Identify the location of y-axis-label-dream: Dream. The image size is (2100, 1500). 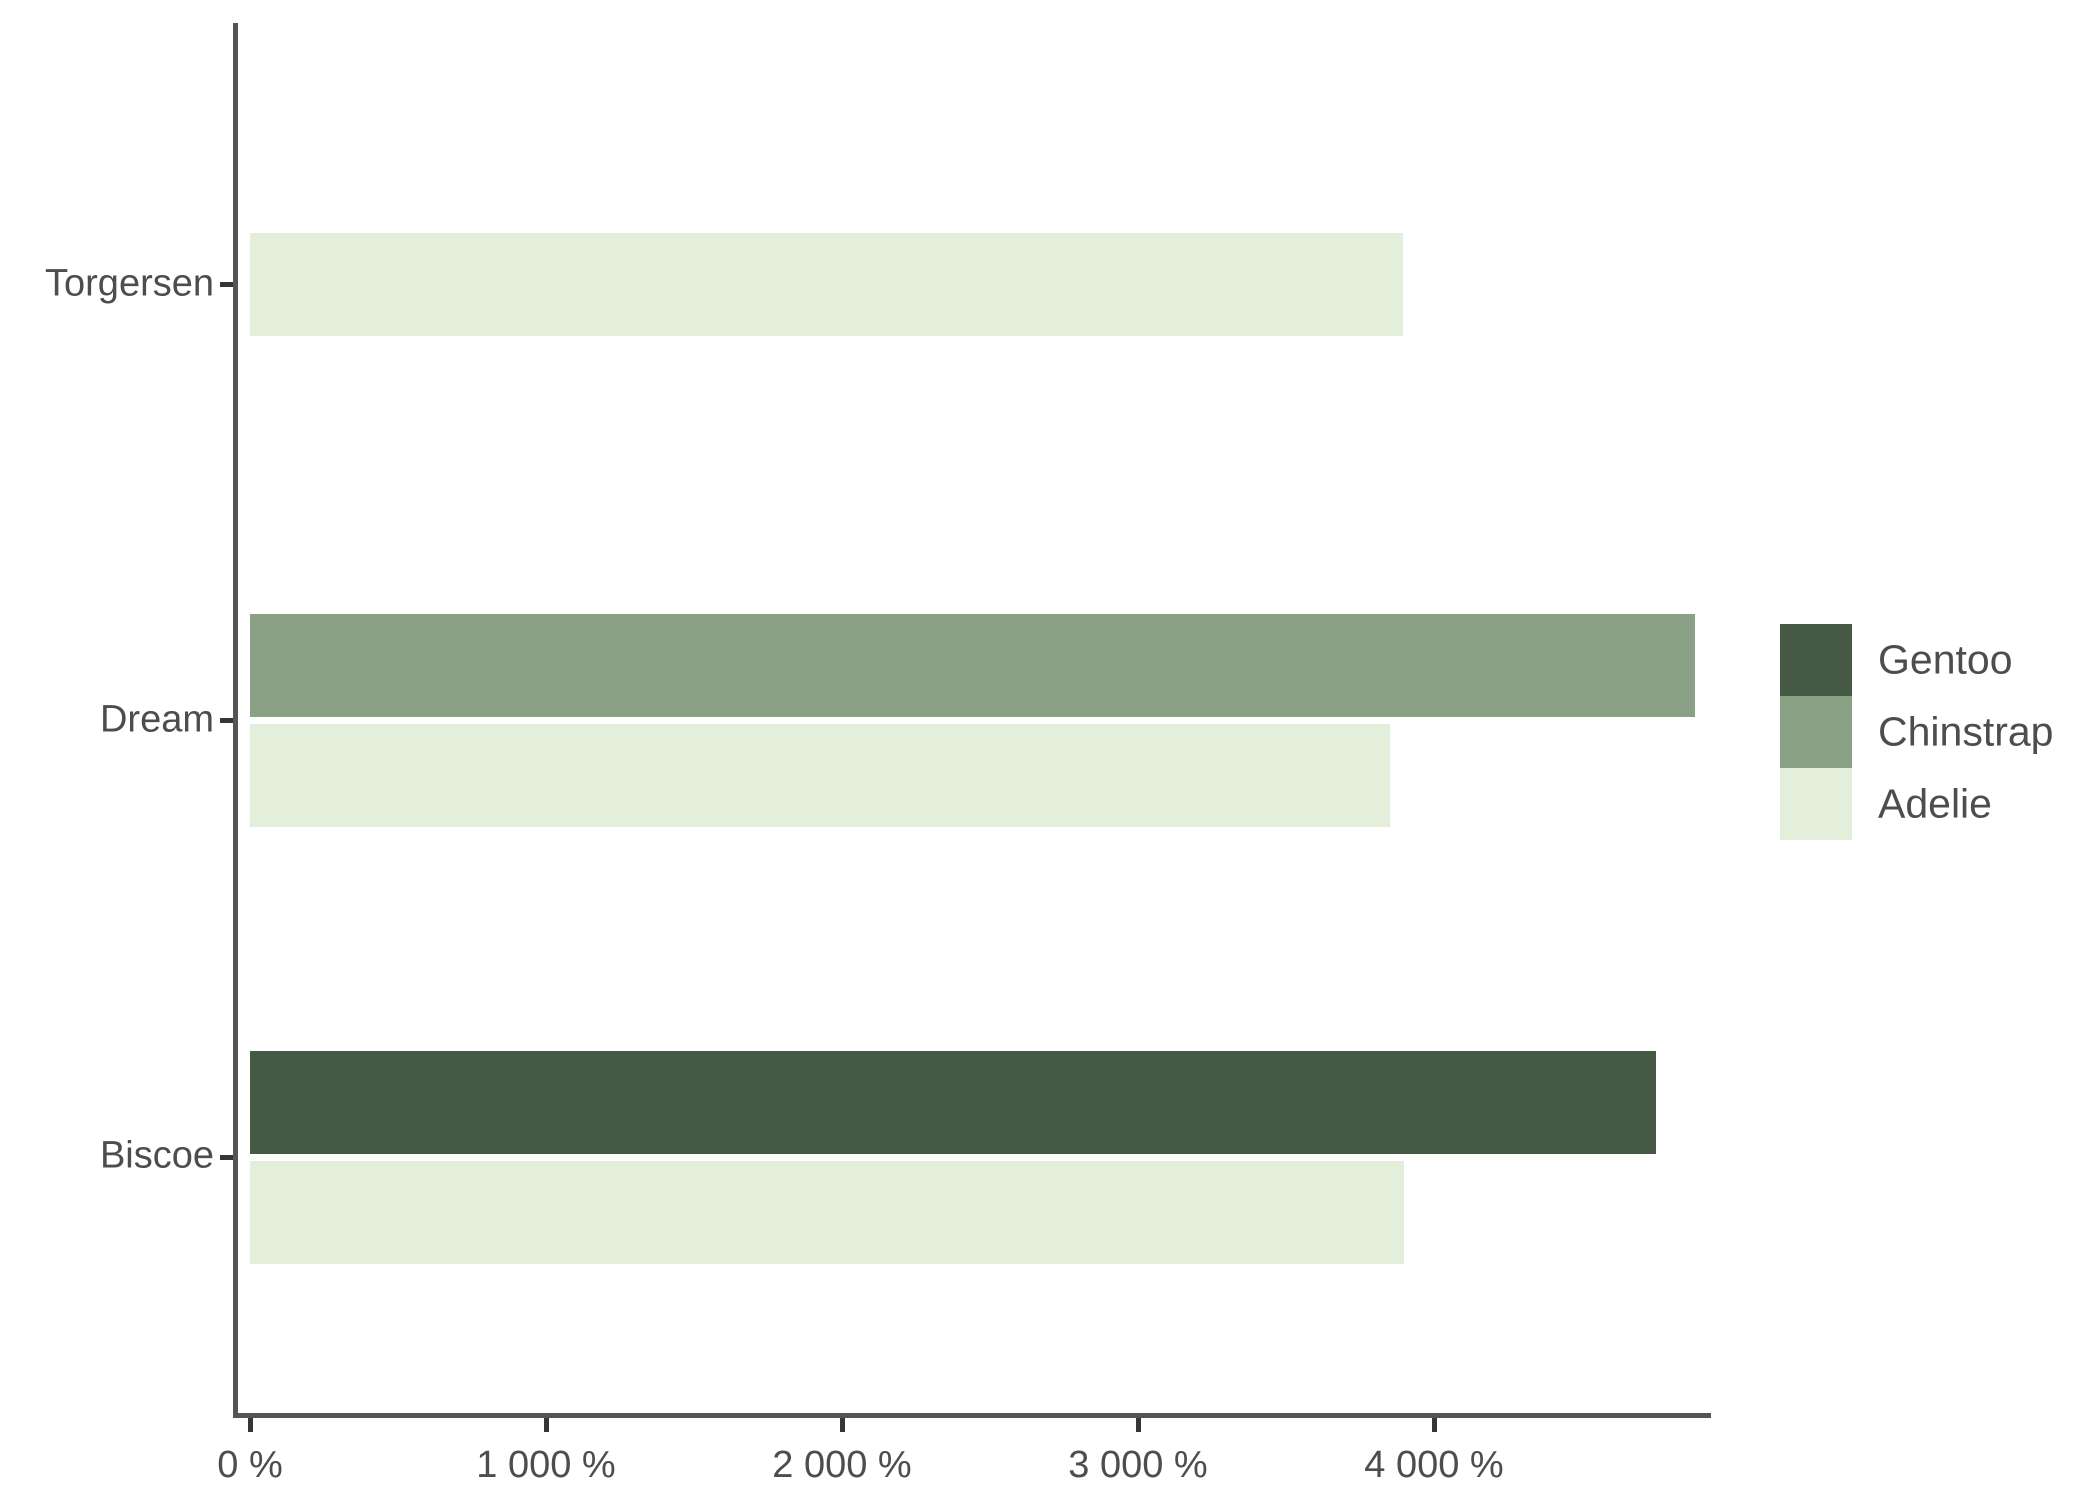
(156, 719).